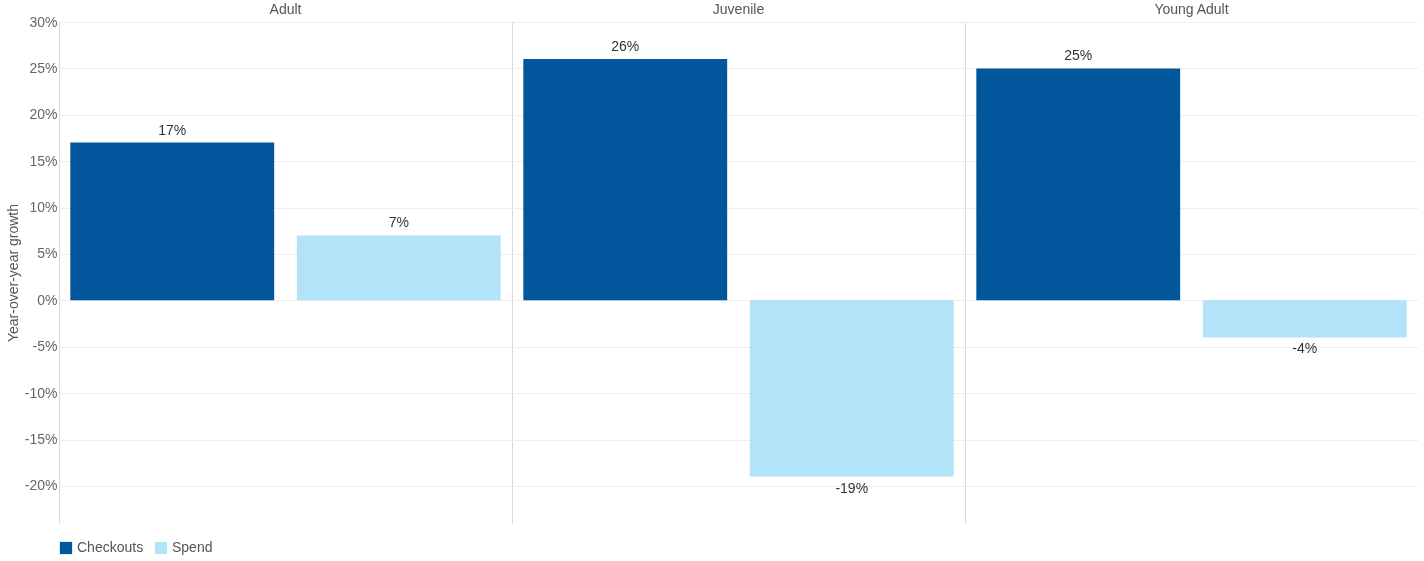 Image resolution: width=1424 pixels, height=561 pixels. Describe the element at coordinates (45, 346) in the screenshot. I see `y-tick-label: -5%` at that location.